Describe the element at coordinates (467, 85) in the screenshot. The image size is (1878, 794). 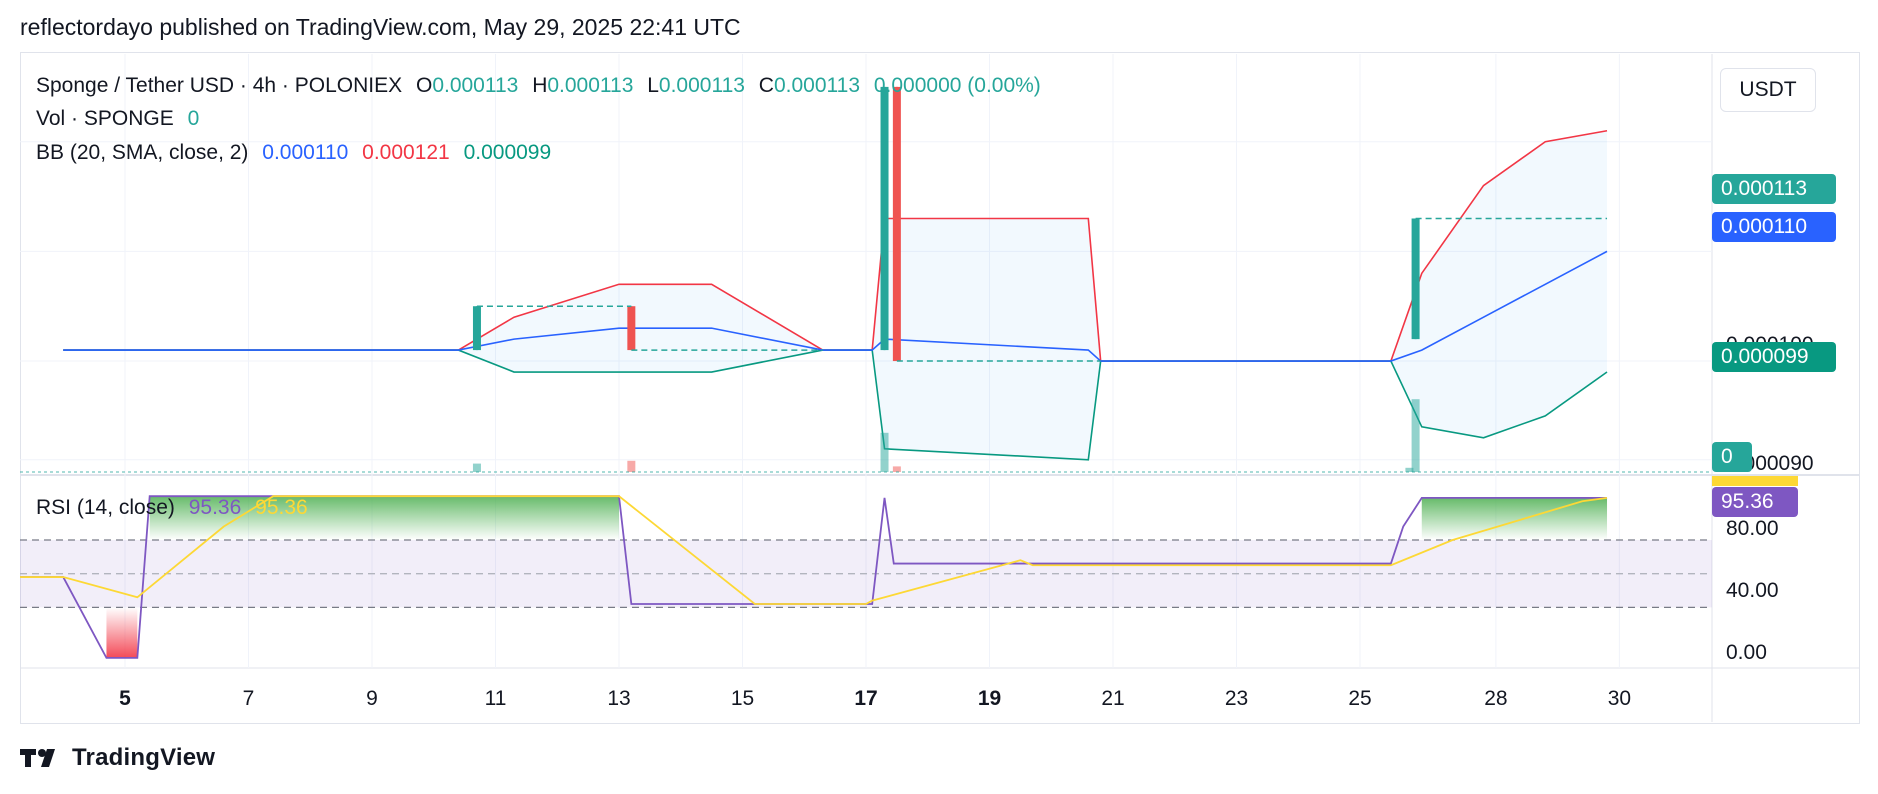
I see `open-label: O0.000113` at that location.